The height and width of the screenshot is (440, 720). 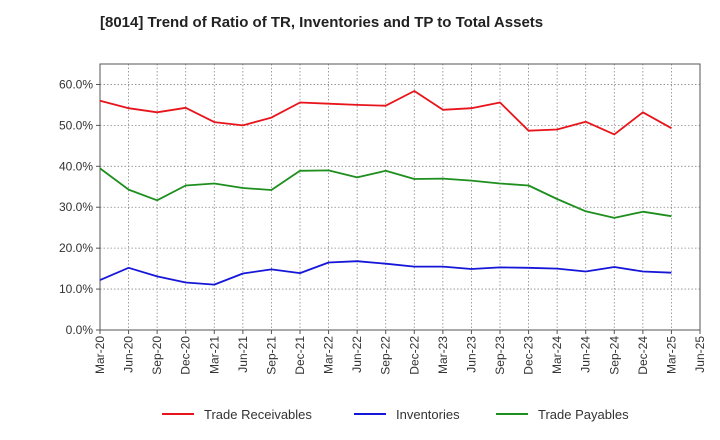 I want to click on legend-label-trade-payables: Trade Payables, so click(x=583, y=414).